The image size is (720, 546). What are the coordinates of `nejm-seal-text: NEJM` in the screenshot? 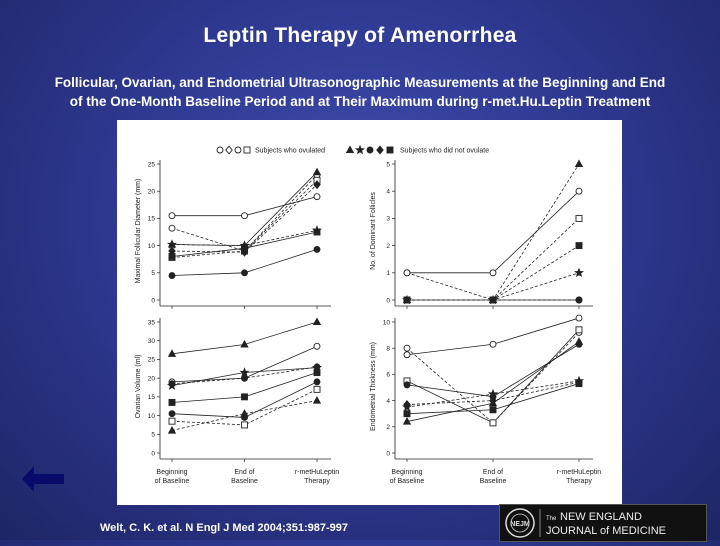 It's located at (520, 524).